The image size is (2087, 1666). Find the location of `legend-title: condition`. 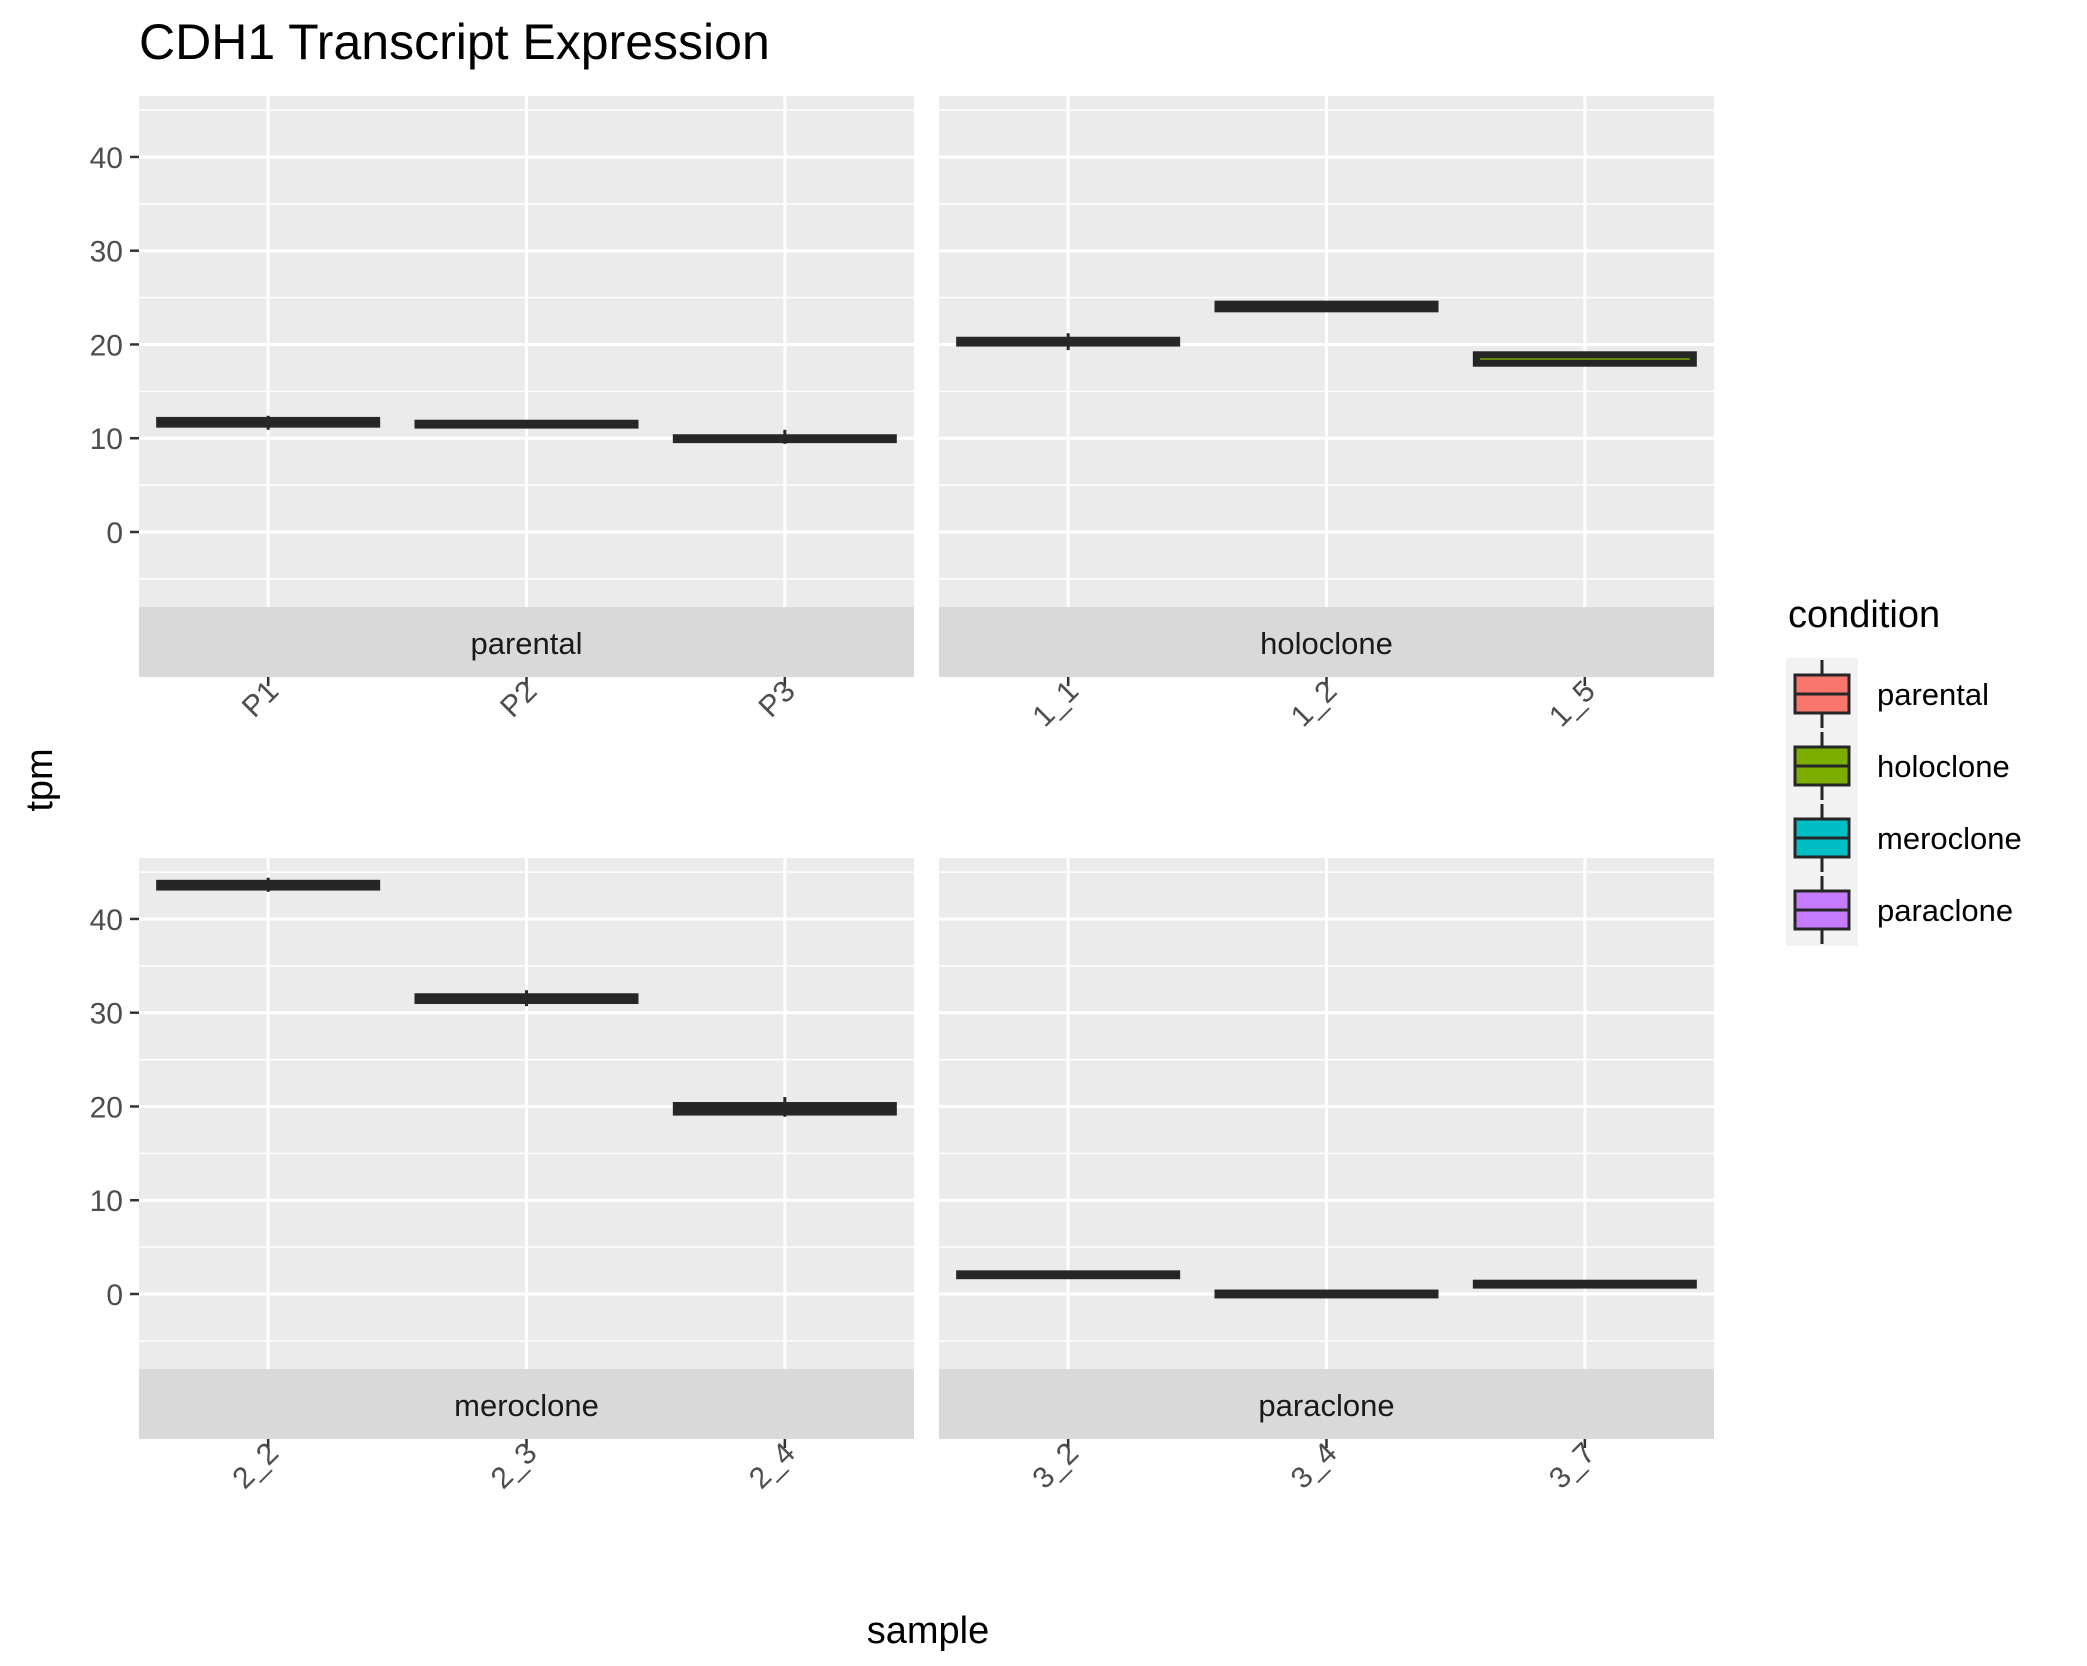

legend-title: condition is located at coordinates (1864, 615).